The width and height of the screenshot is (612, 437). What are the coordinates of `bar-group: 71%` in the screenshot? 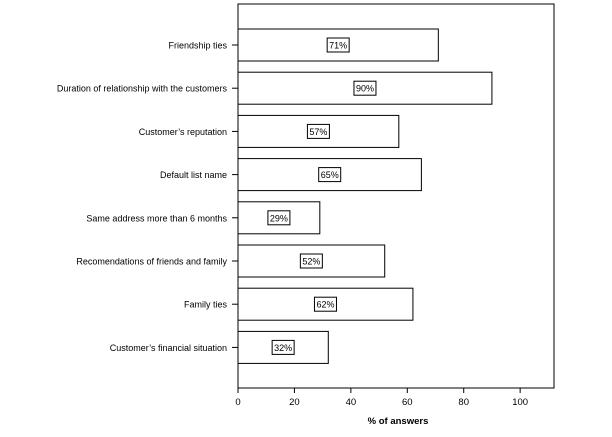 It's located at (338, 45).